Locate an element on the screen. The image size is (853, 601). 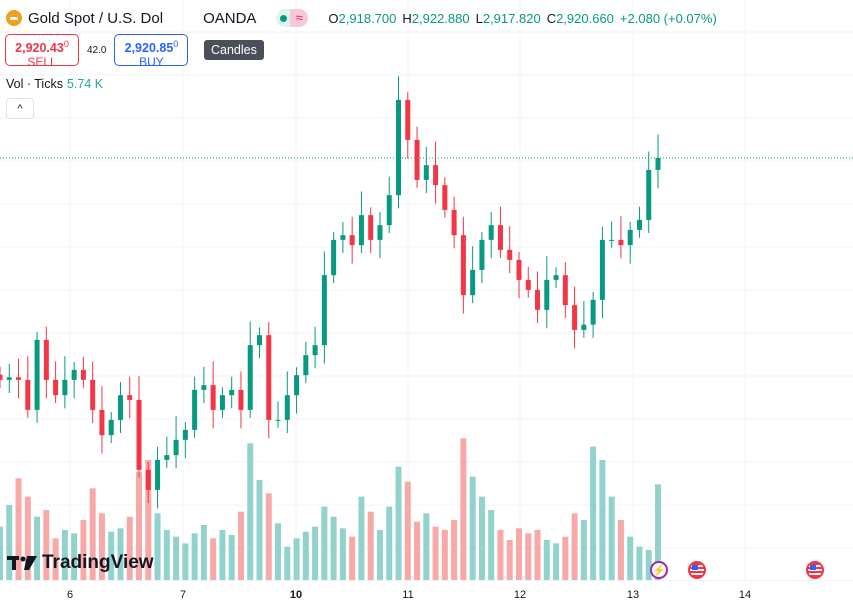
spread-value: 42.0 is located at coordinates (97, 50).